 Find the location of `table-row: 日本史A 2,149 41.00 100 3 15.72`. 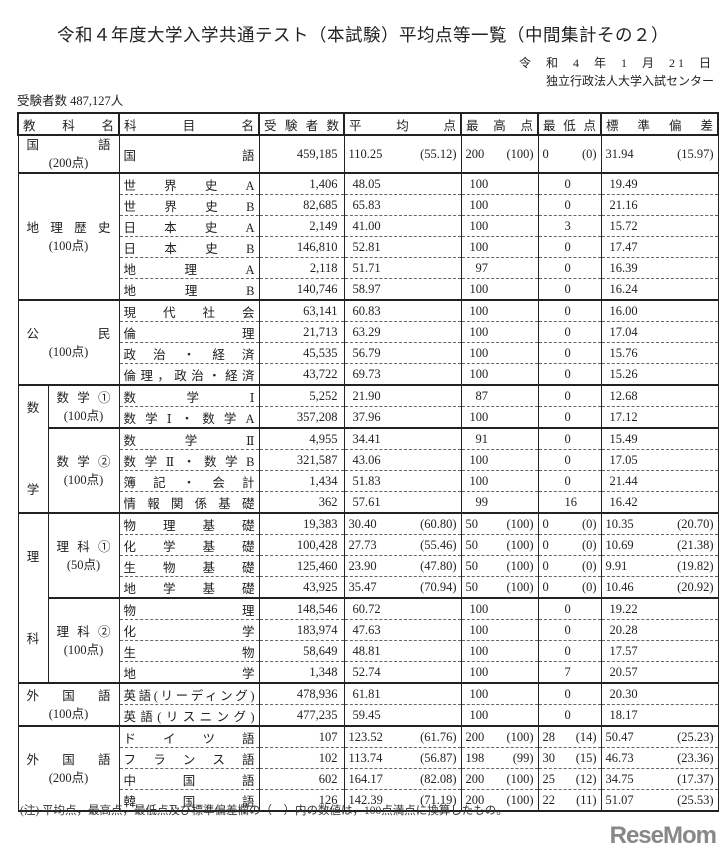

table-row: 日本史A 2,149 41.00 100 3 15.72 is located at coordinates (368, 226).